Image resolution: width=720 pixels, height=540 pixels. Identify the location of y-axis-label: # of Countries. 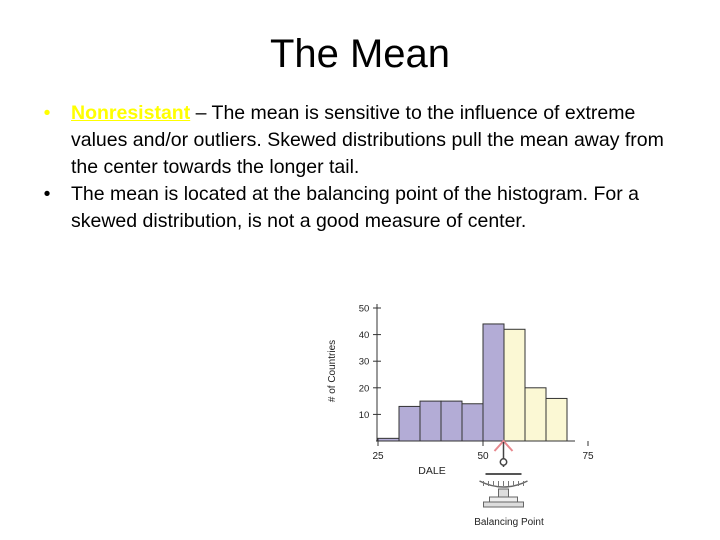
(332, 371).